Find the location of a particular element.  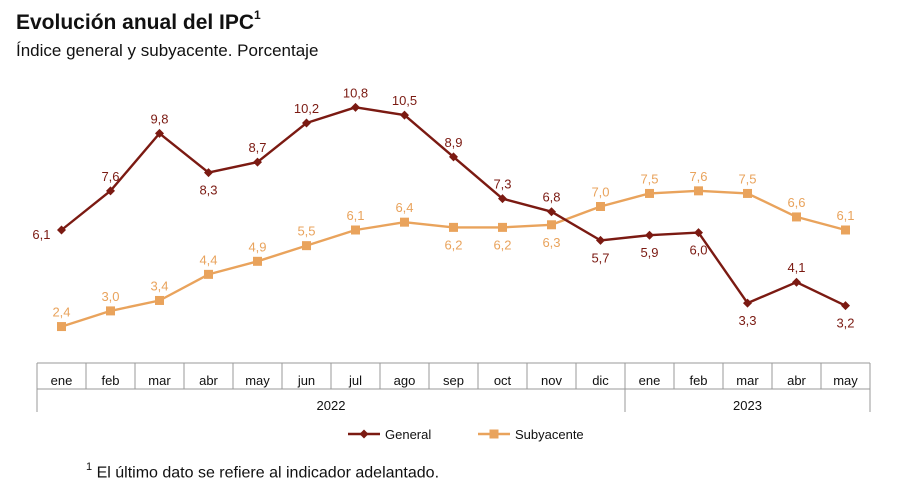

legend-label: General is located at coordinates (408, 434).